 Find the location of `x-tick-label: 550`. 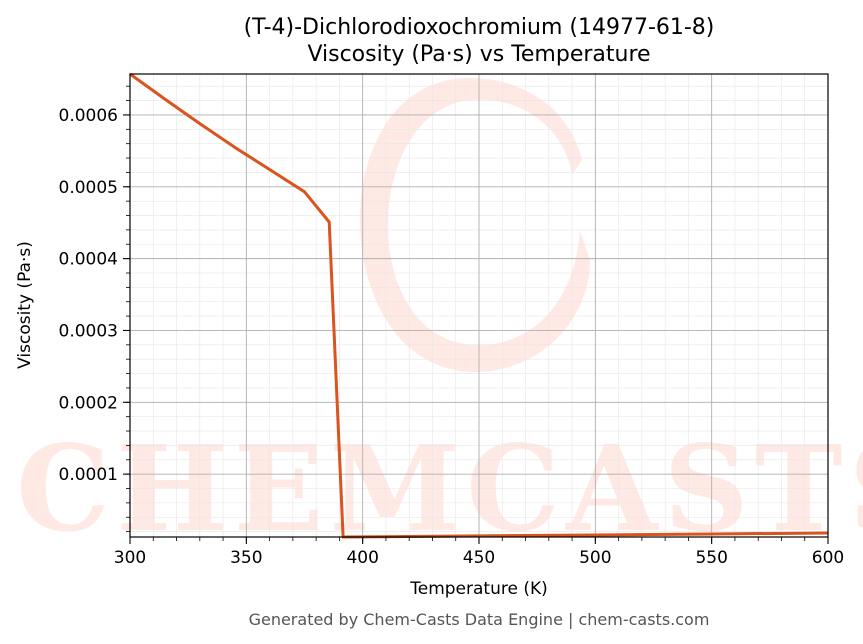

x-tick-label: 550 is located at coordinates (711, 558).